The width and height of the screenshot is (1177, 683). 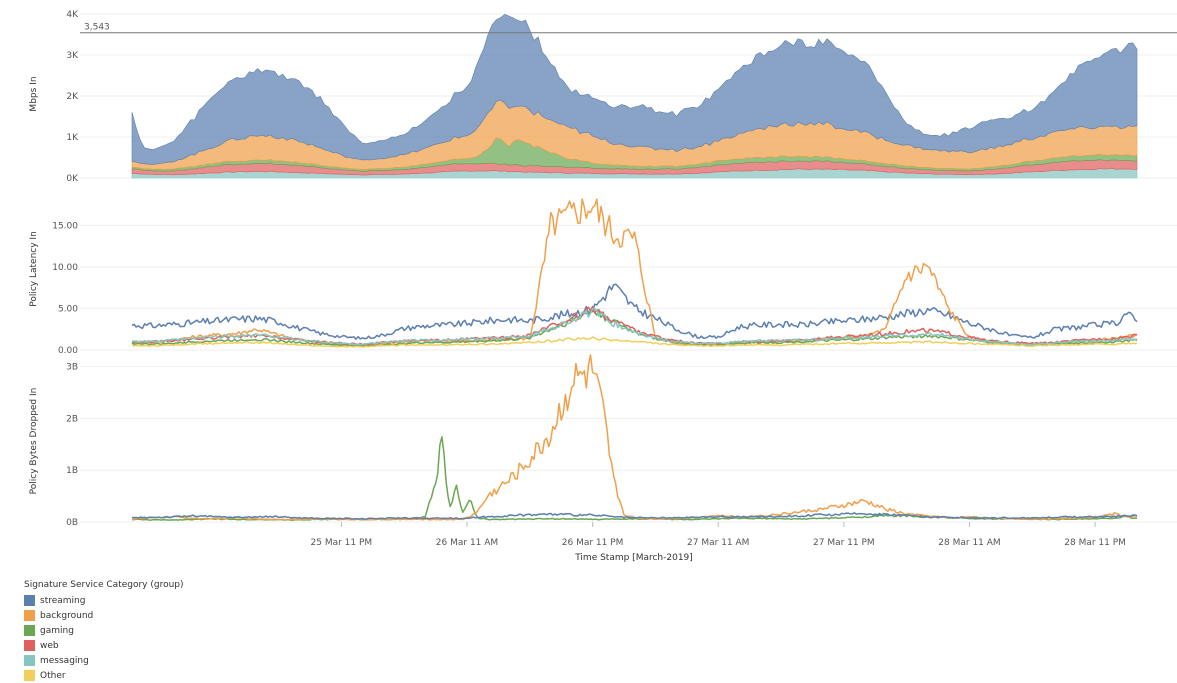 What do you see at coordinates (67, 615) in the screenshot?
I see `legend-label: background` at bounding box center [67, 615].